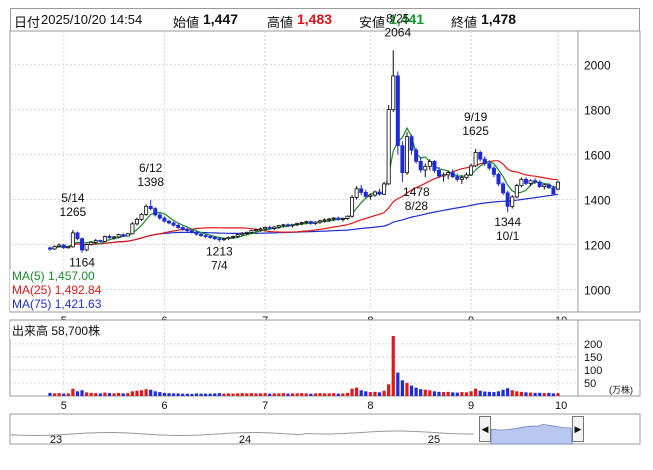  I want to click on annotation-date: 5/14, so click(73, 198).